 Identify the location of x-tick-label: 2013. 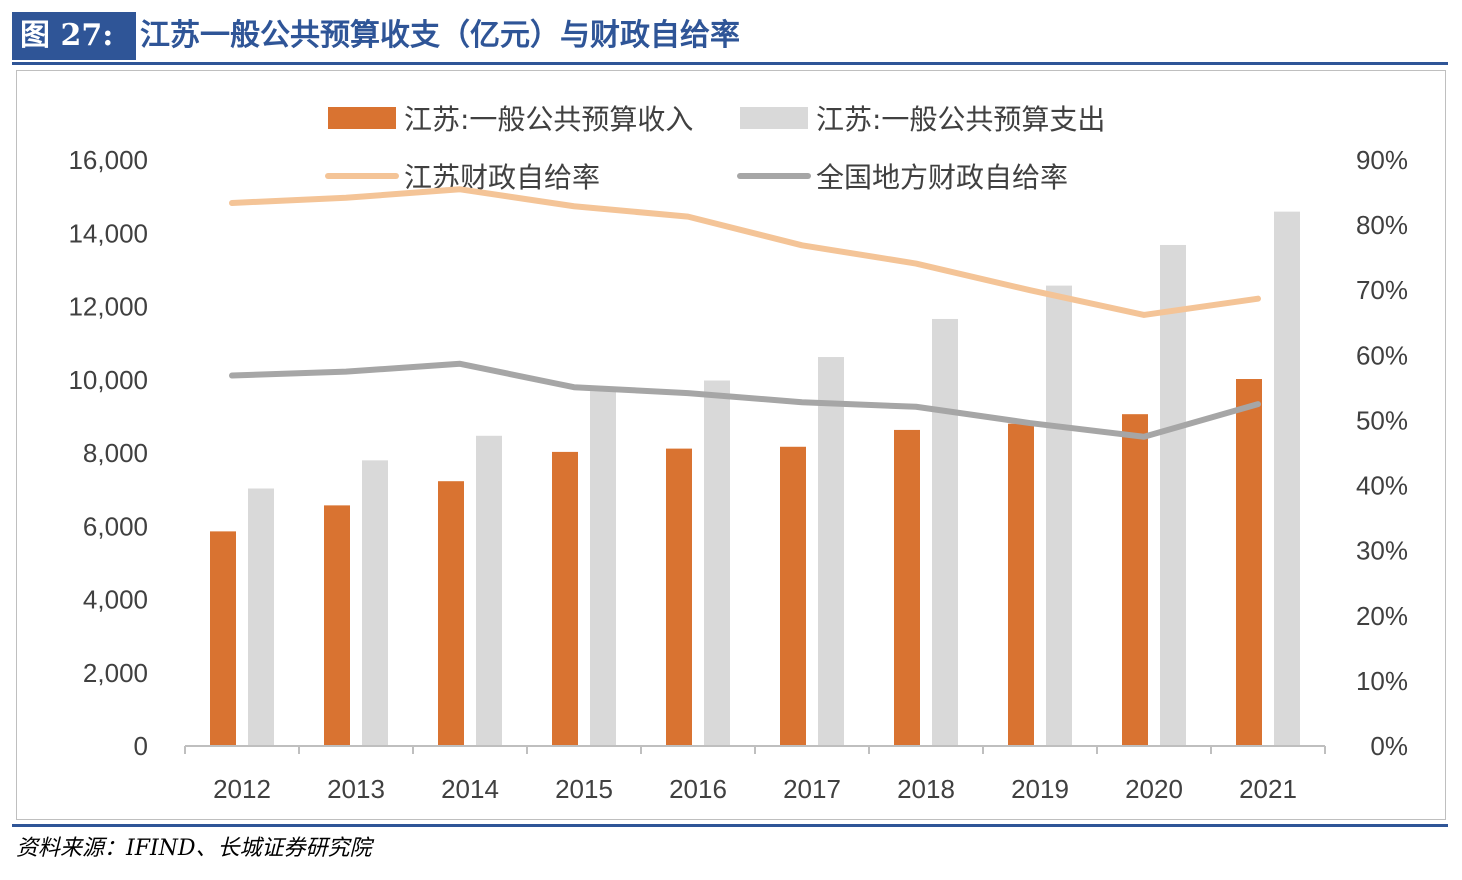
(356, 789).